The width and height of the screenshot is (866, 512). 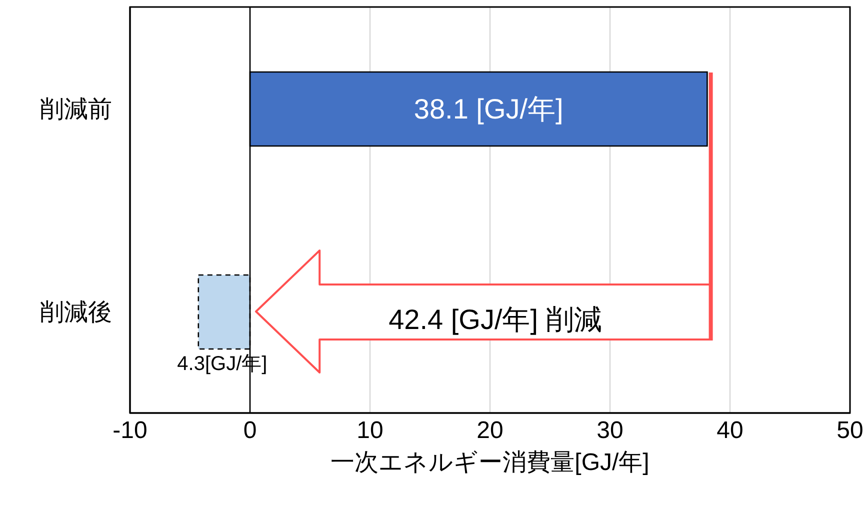 I want to click on x-tick-label: 0, so click(x=250, y=430).